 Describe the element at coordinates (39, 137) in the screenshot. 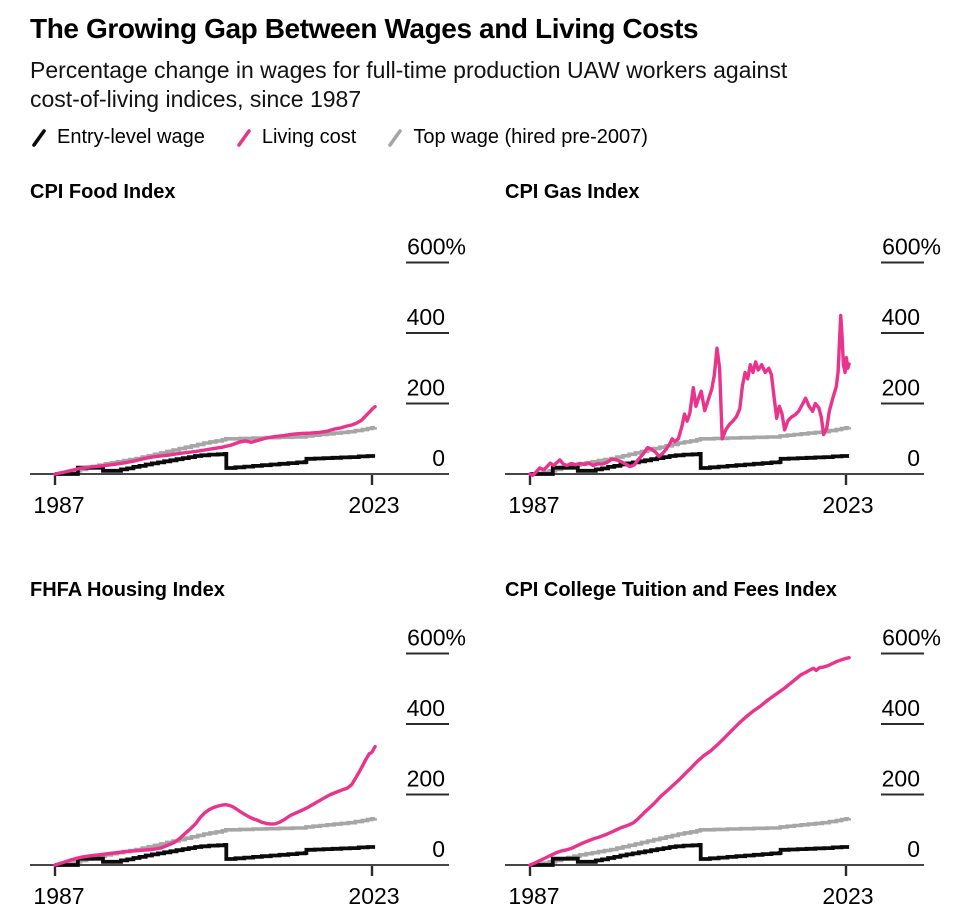

I see `entry-level-wage-slash-icon` at that location.